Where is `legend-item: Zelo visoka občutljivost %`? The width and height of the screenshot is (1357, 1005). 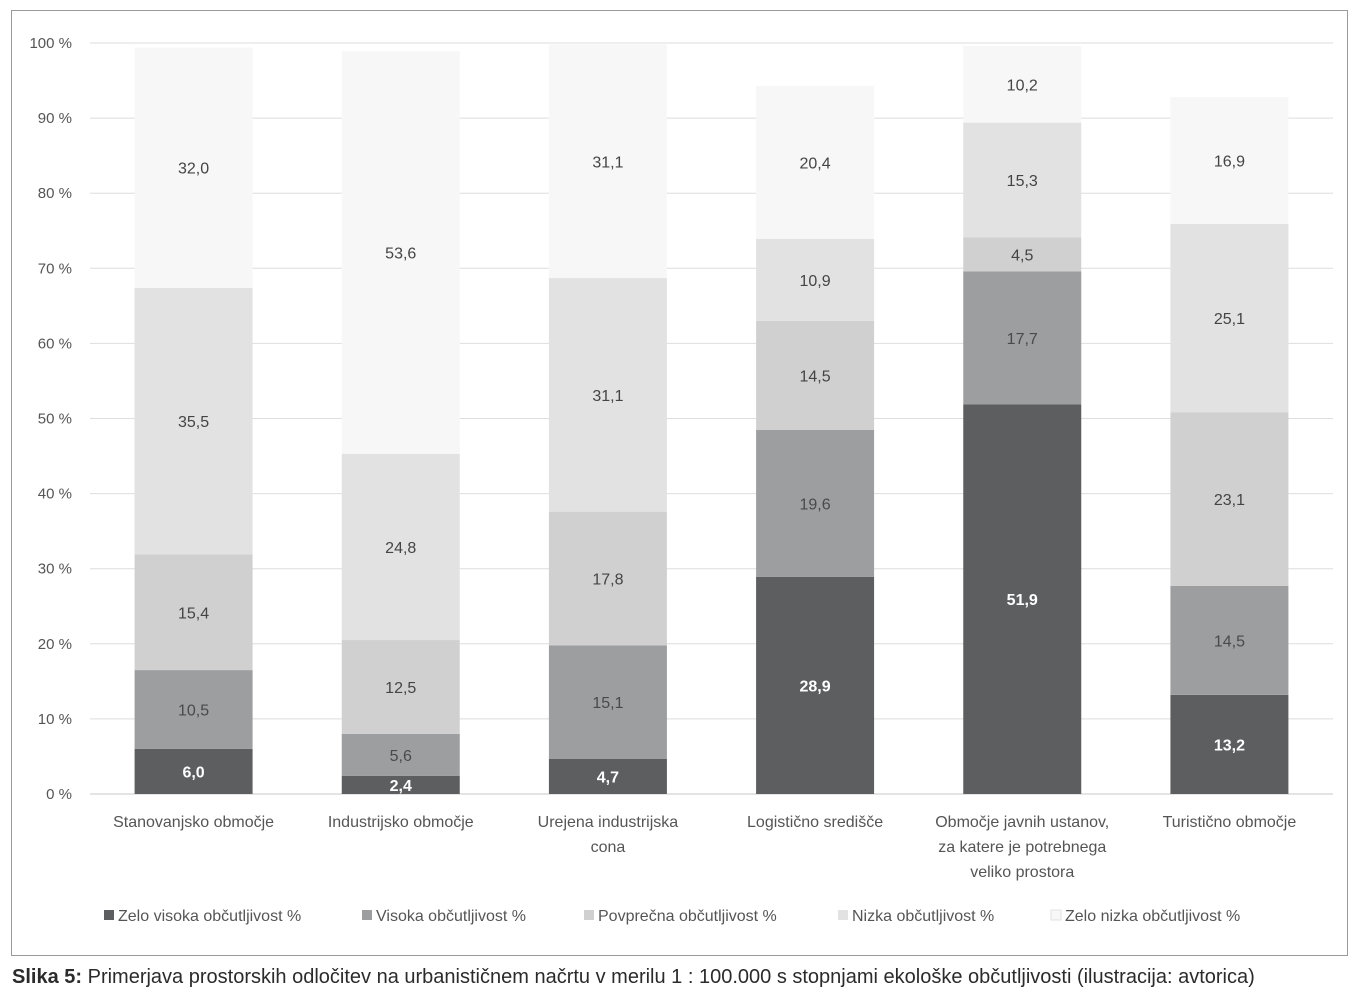
legend-item: Zelo visoka občutljivost % is located at coordinates (202, 916).